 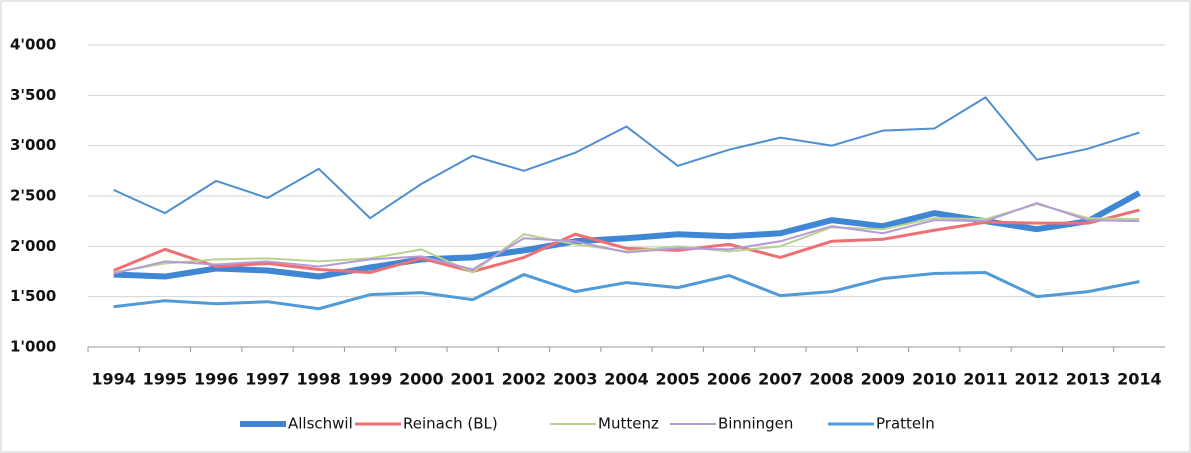 What do you see at coordinates (33, 296) in the screenshot?
I see `y-tick-label: 1'500` at bounding box center [33, 296].